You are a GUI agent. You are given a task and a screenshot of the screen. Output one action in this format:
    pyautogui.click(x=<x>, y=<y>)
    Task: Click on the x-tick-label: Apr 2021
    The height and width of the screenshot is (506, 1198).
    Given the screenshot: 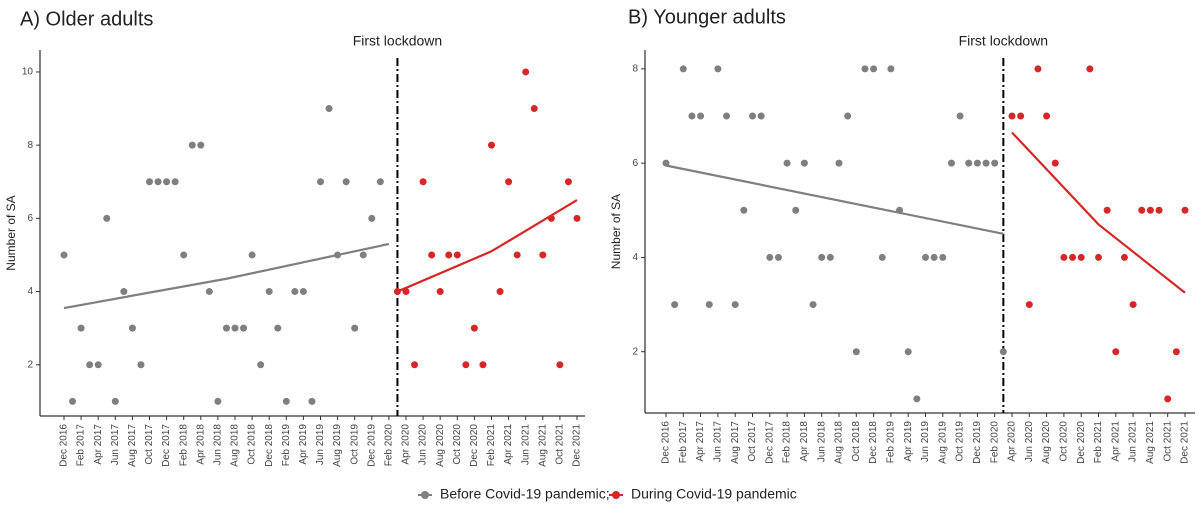 What is the action you would take?
    pyautogui.click(x=508, y=444)
    